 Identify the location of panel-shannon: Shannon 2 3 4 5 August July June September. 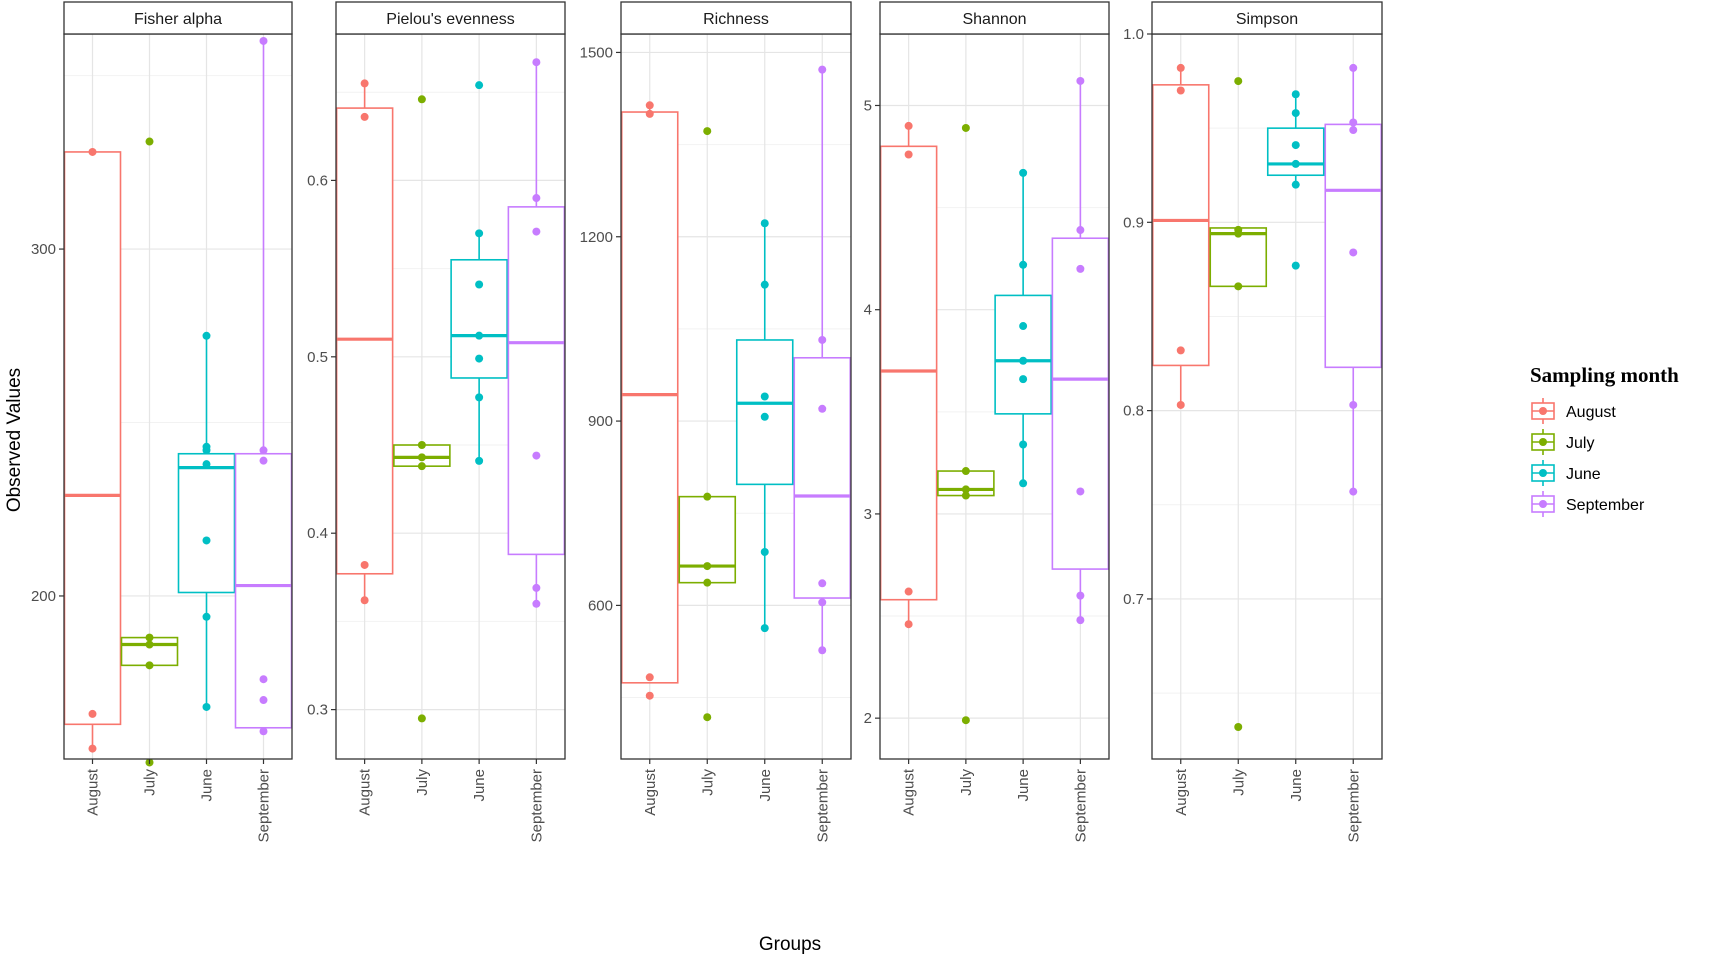
(987, 421).